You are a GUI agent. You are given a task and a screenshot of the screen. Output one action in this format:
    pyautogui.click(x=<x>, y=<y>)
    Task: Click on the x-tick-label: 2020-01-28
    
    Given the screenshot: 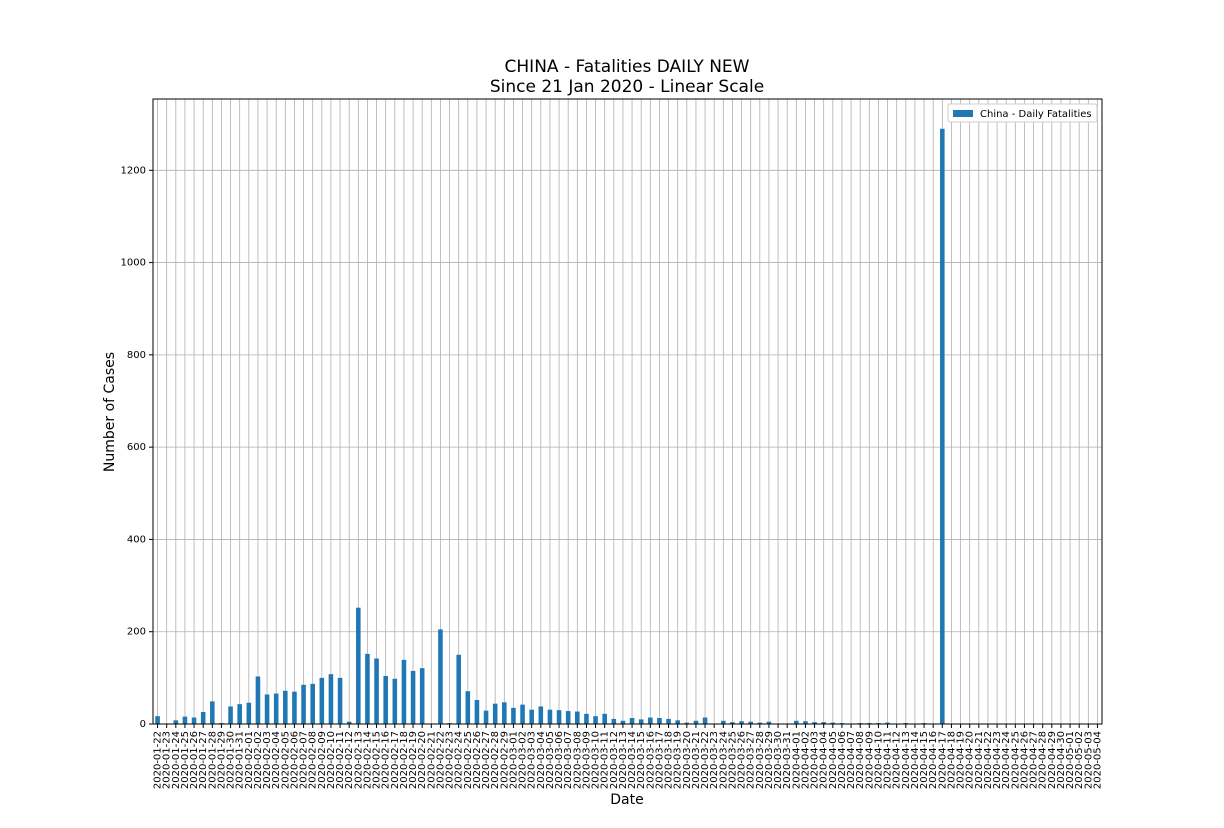 What is the action you would take?
    pyautogui.click(x=212, y=760)
    